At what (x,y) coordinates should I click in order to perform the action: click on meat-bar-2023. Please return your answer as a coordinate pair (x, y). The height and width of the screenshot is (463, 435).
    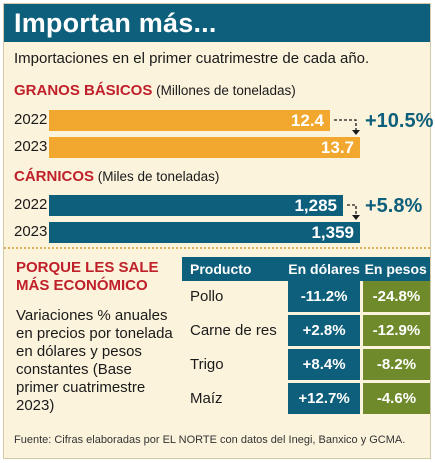
    Looking at the image, I should click on (204, 232).